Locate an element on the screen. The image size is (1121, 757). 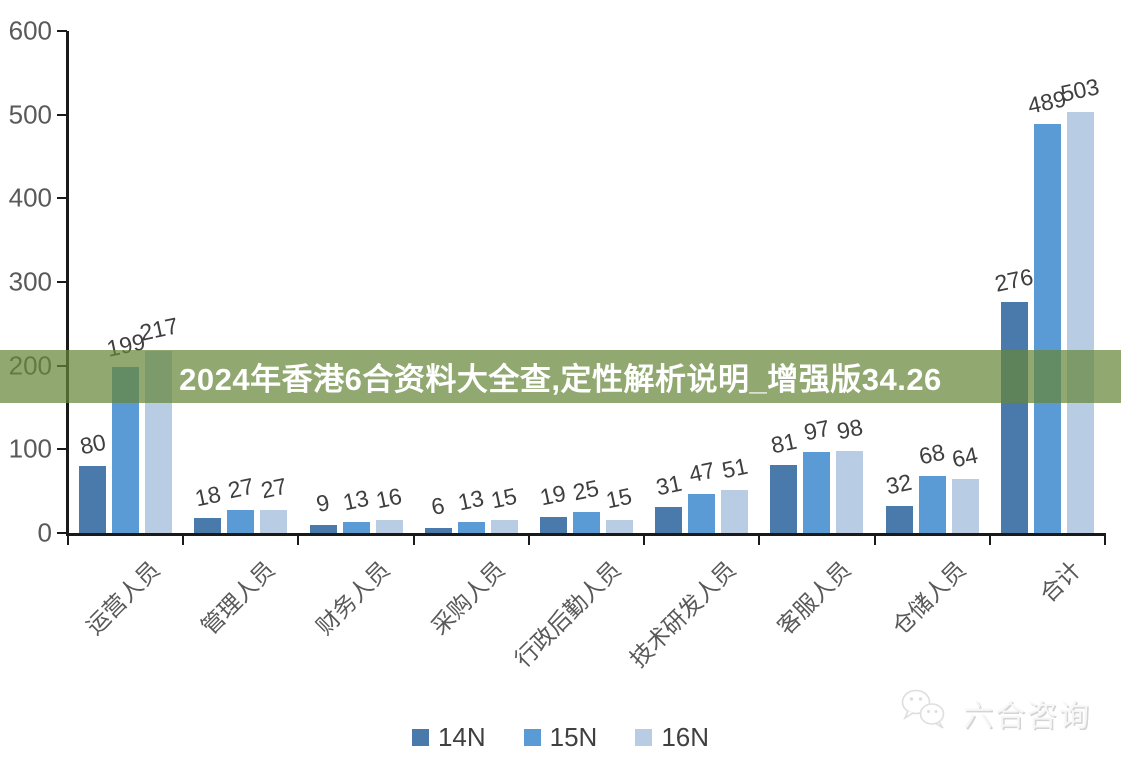
bar-value-label: 81 is located at coordinates (784, 443).